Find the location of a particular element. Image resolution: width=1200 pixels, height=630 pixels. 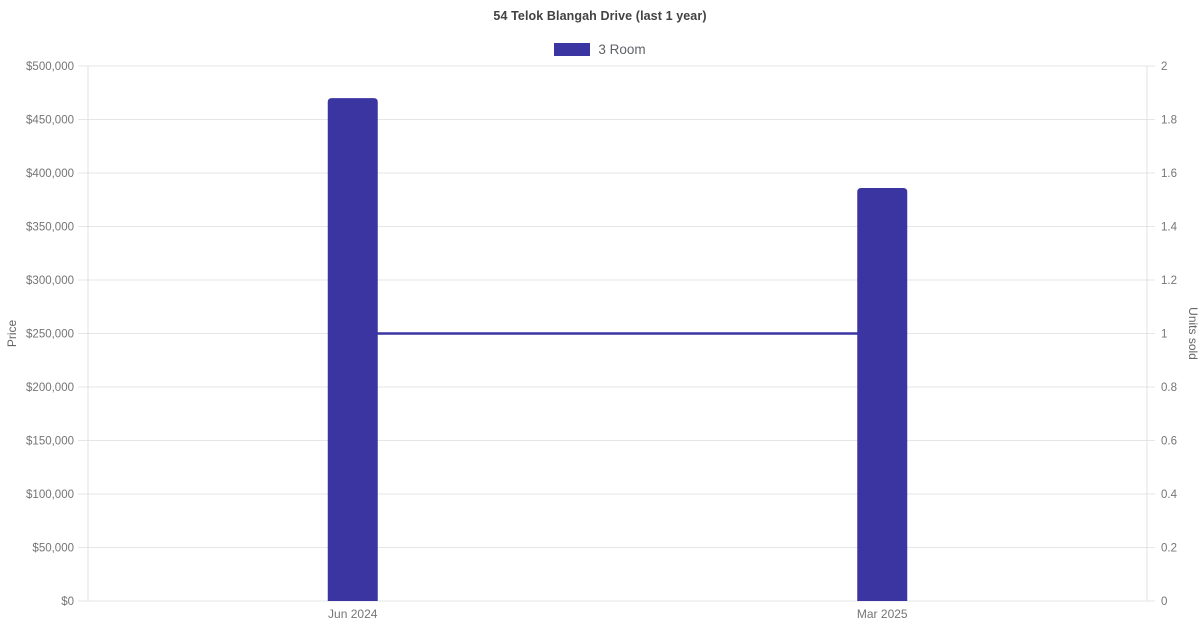

y-left-tick-label: $100,000 is located at coordinates (50, 495).